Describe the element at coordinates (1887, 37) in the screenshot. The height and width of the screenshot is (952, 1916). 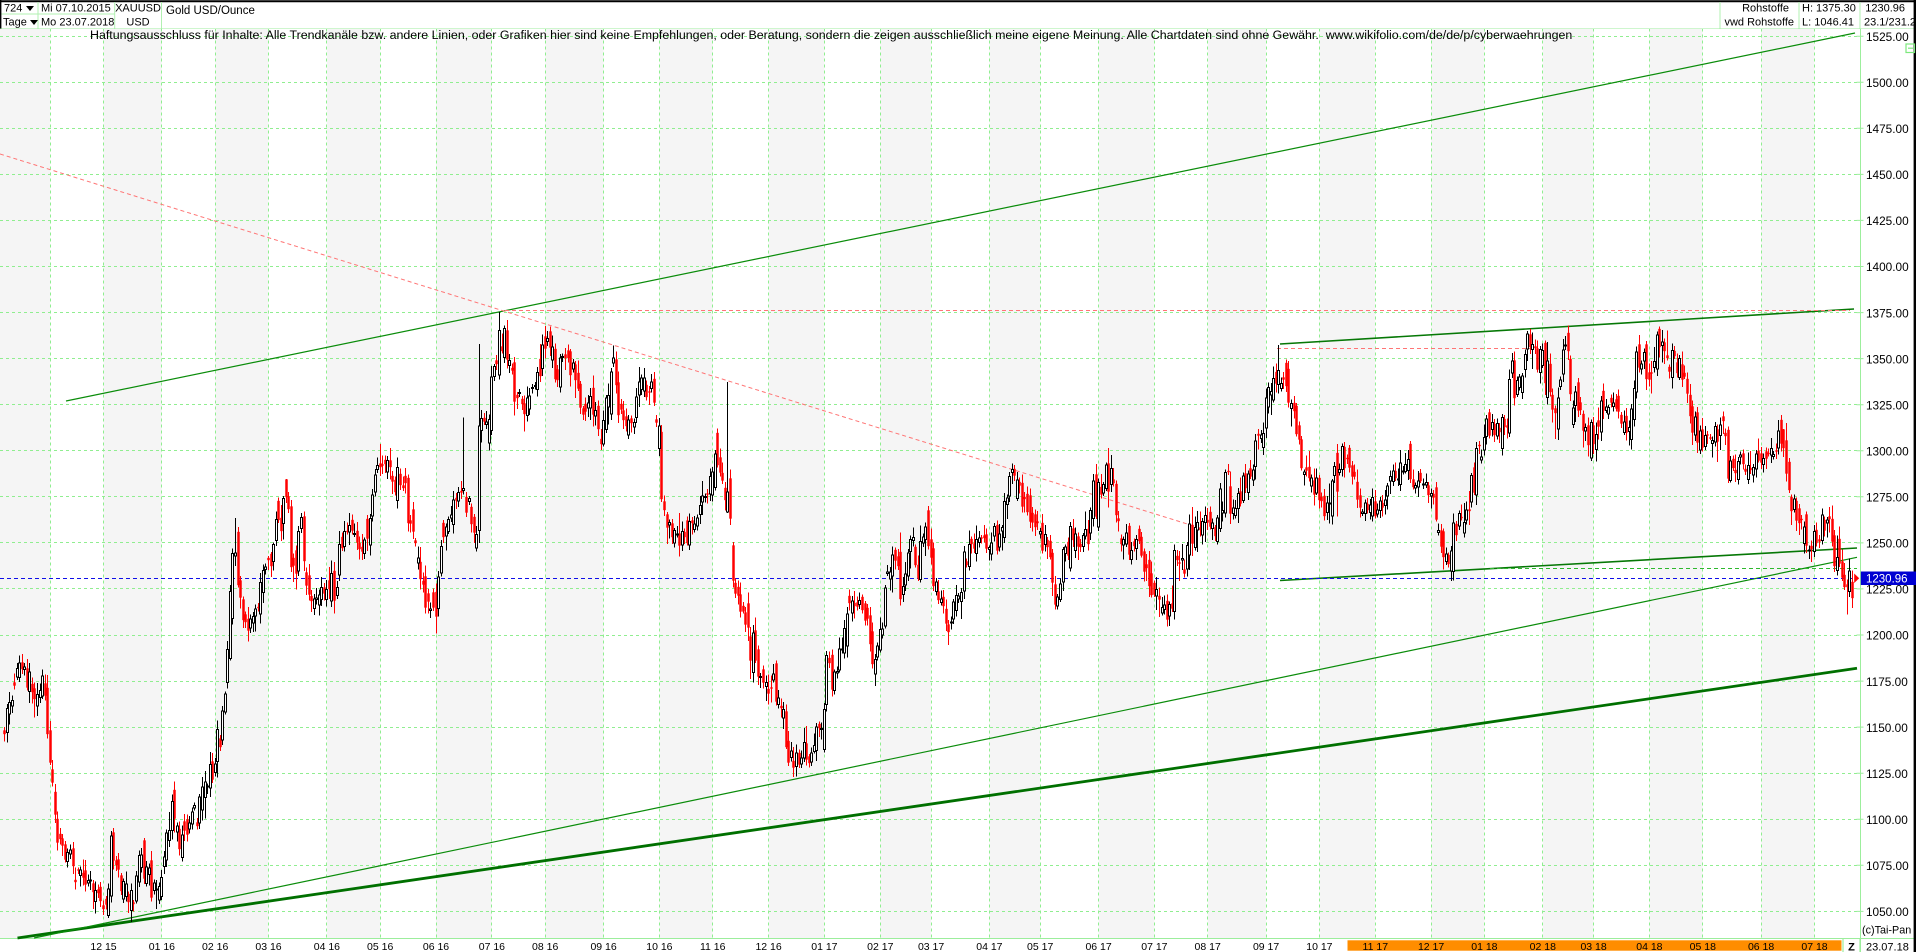
I see `svg-text: 1525.00` at that location.